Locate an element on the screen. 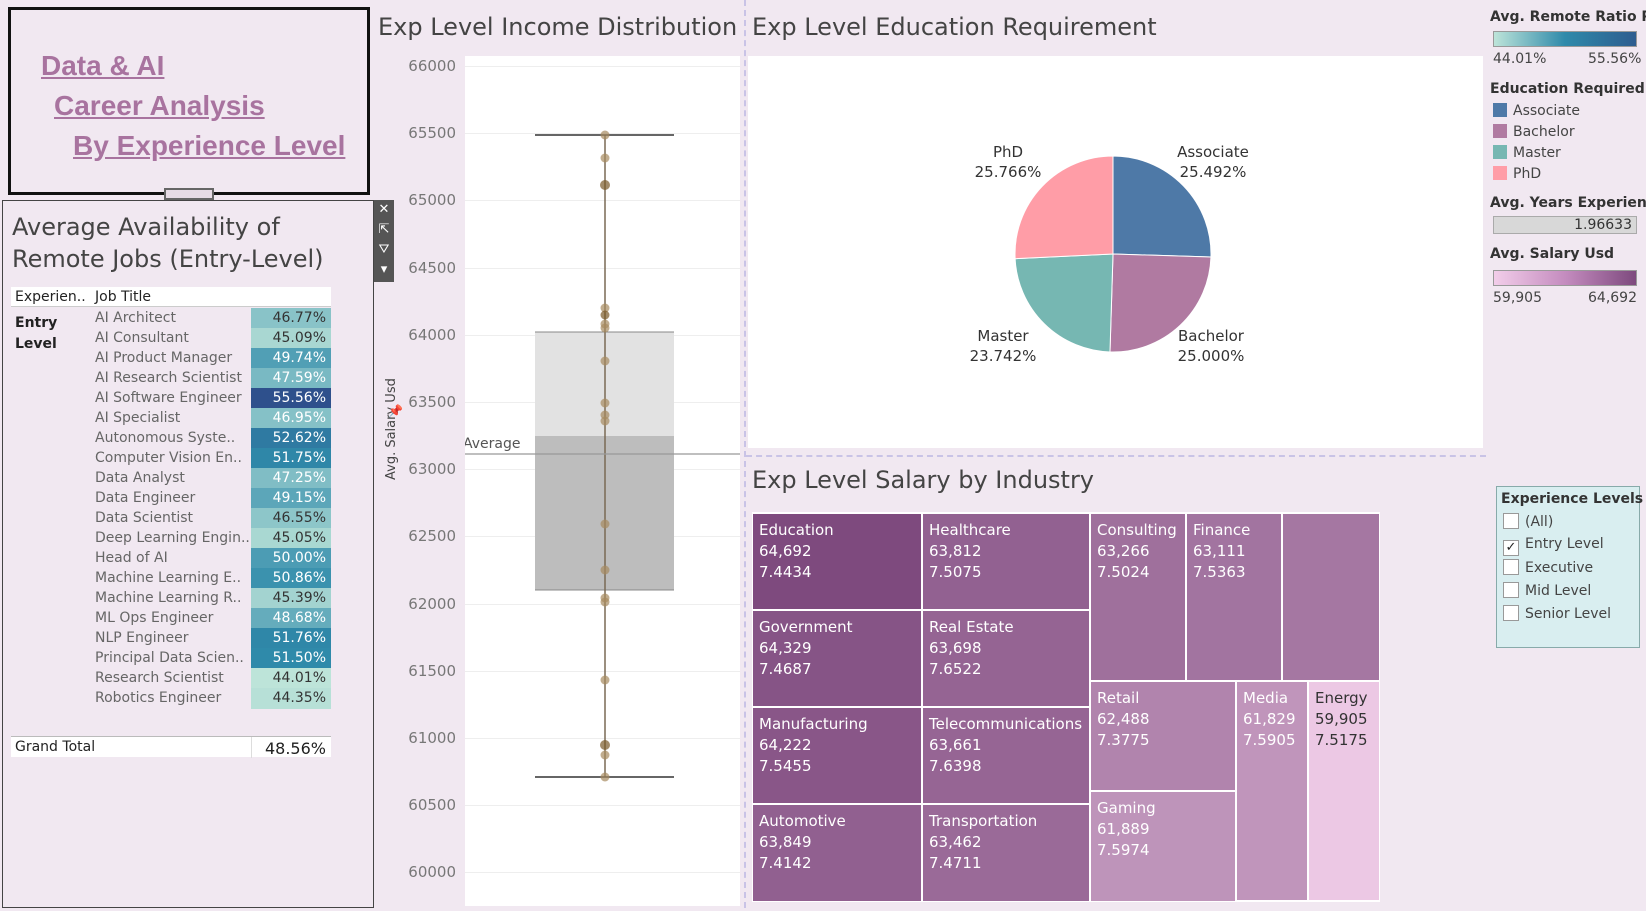 The image size is (1646, 911). table-row: AI Architect 46.77% is located at coordinates (171, 318).